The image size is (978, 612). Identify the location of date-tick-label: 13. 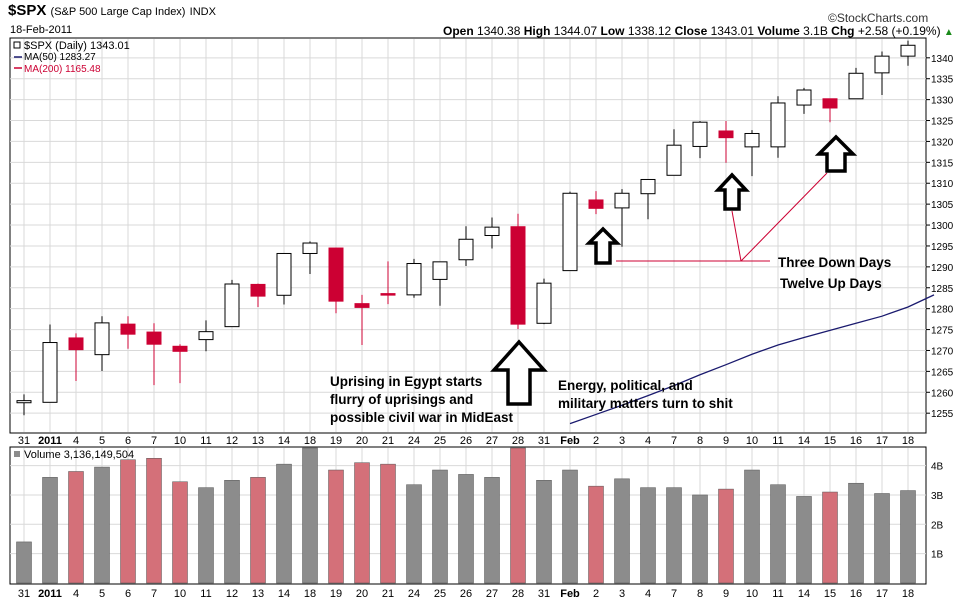
(258, 441).